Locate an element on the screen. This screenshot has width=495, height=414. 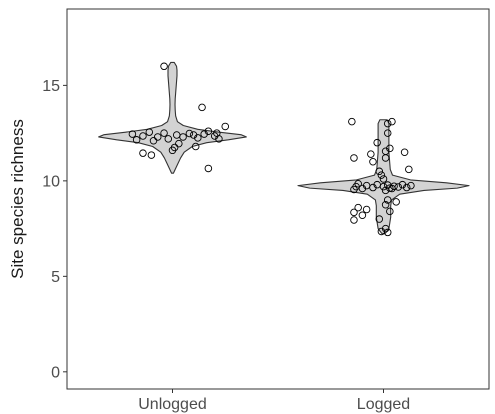
violin-unlogged is located at coordinates (172, 117).